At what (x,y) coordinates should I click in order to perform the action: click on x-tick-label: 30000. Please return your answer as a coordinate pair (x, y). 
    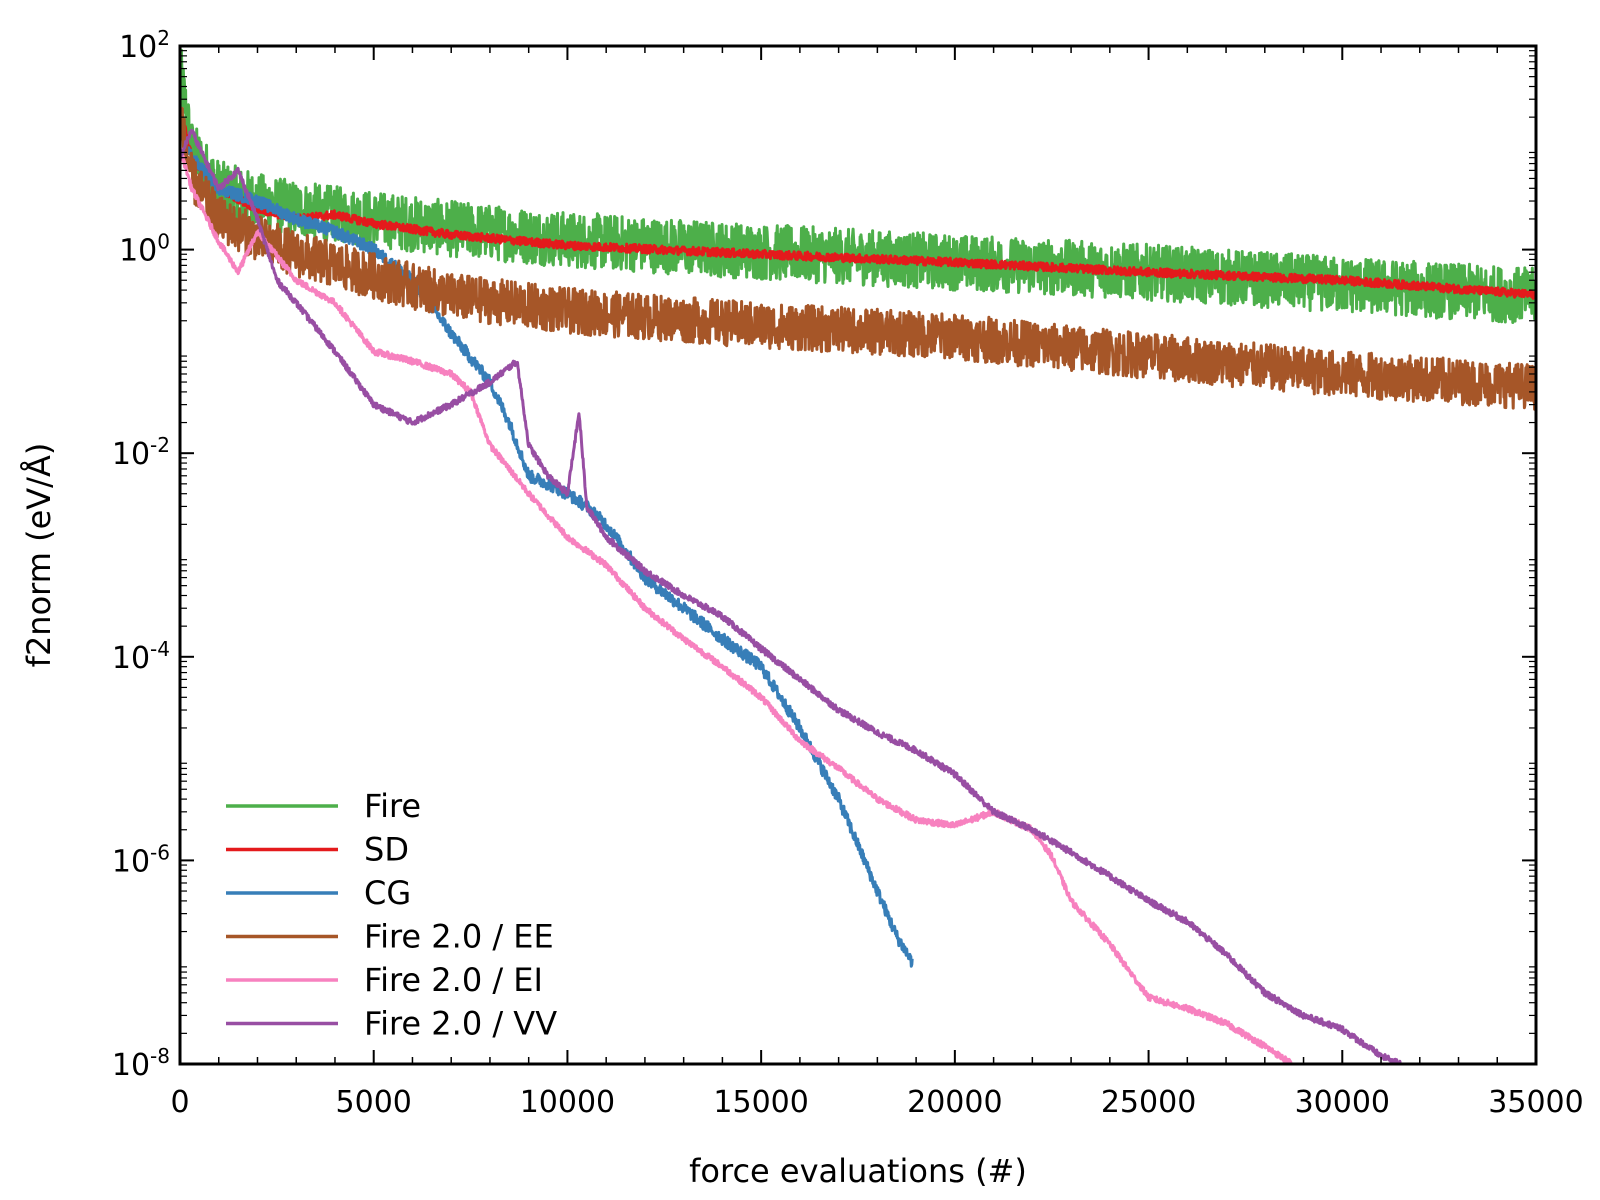
    Looking at the image, I should click on (1342, 1102).